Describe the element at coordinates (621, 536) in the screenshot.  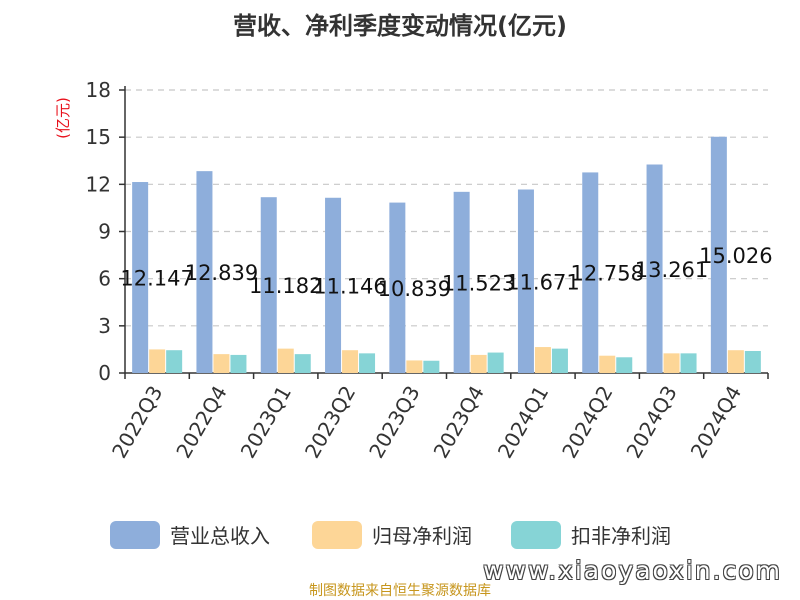
I see `legend-label: 扣非净利润` at that location.